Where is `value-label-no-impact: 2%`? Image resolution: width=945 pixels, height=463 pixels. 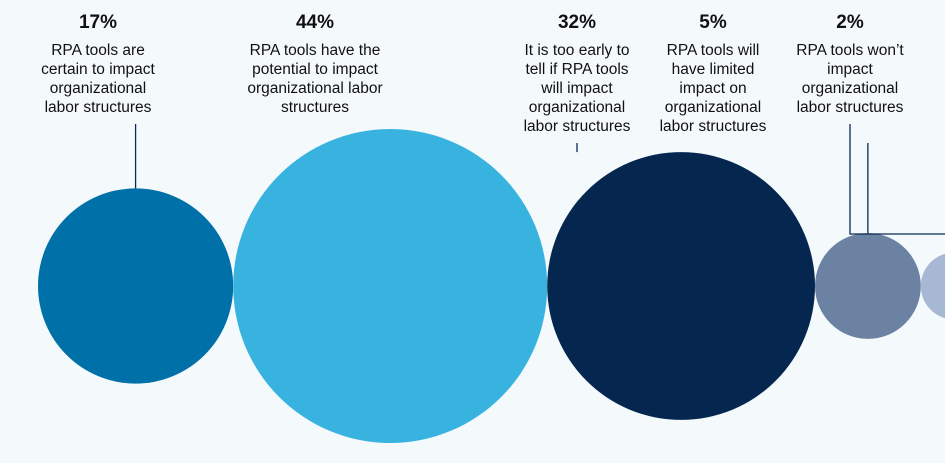
value-label-no-impact: 2% is located at coordinates (850, 22).